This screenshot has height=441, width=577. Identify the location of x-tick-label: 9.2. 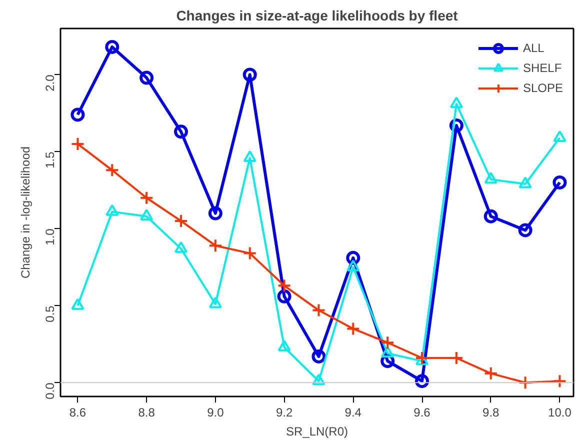
(284, 413).